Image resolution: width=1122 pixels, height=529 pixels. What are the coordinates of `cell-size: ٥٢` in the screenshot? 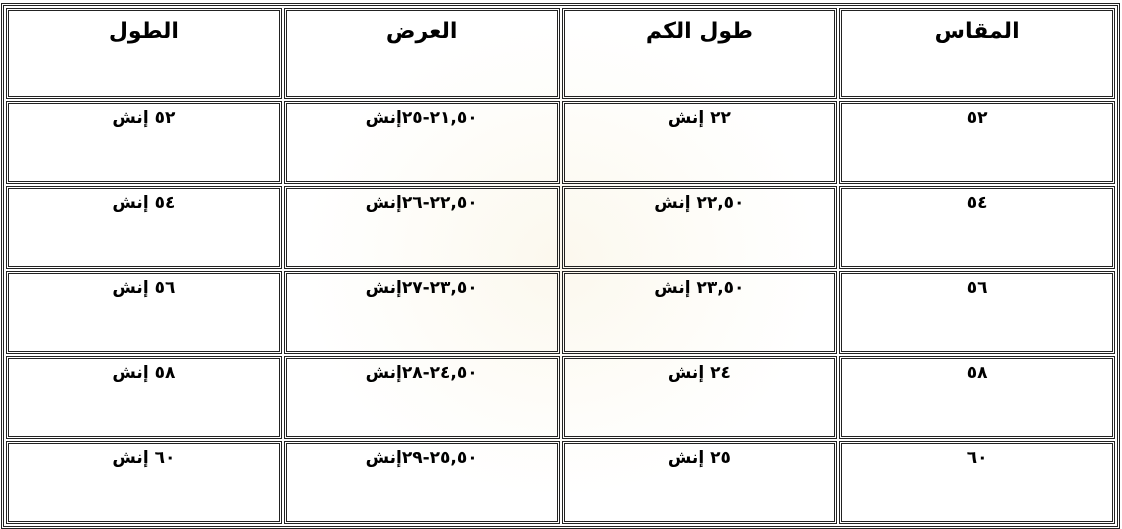 It's located at (977, 142).